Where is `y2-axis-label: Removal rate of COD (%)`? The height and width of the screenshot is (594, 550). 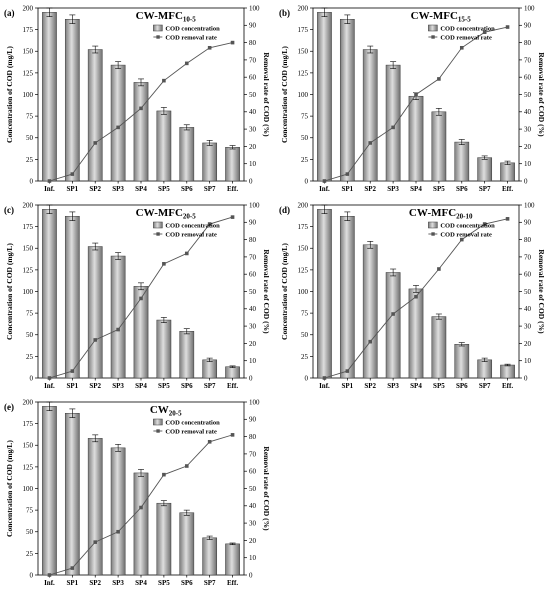
y2-axis-label: Removal rate of COD (%) is located at coordinates (266, 291).